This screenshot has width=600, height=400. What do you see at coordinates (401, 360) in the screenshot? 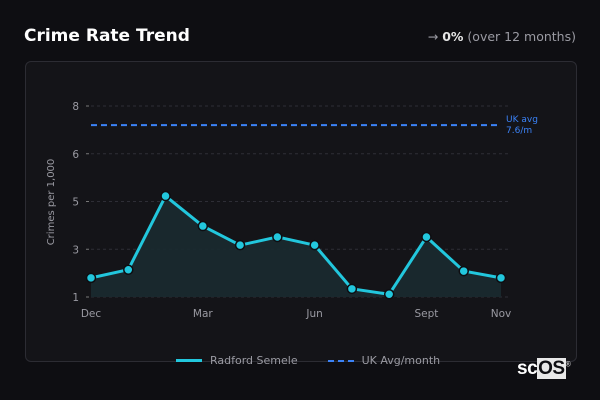
I see `legend-label-uk-avg: UK Avg/month` at bounding box center [401, 360].